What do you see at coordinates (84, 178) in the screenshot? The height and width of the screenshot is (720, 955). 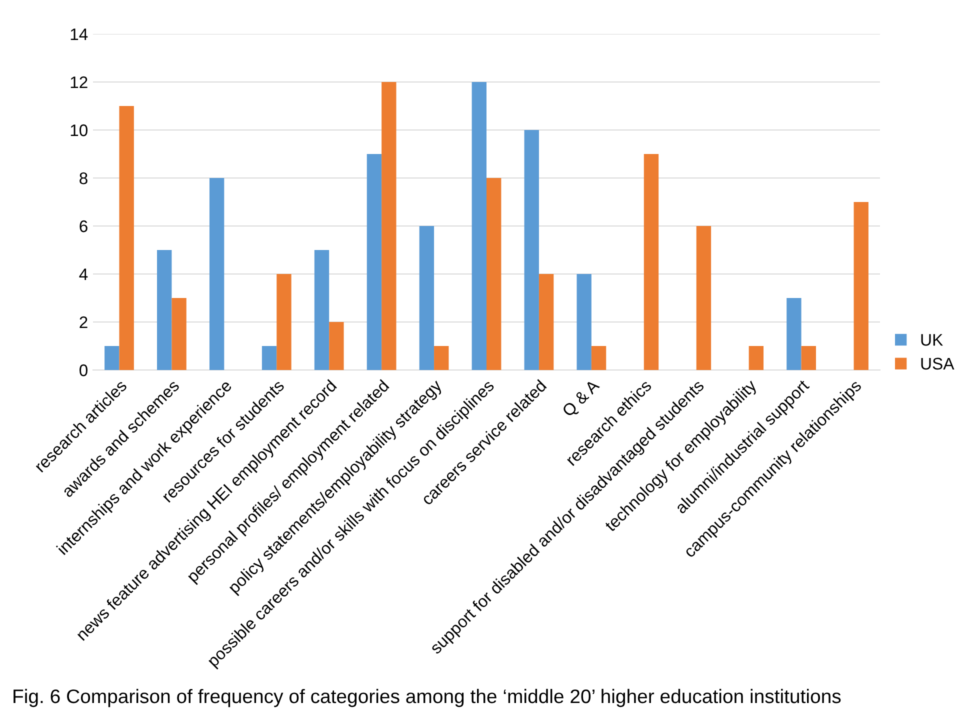 I see `y-tick-label: 8` at bounding box center [84, 178].